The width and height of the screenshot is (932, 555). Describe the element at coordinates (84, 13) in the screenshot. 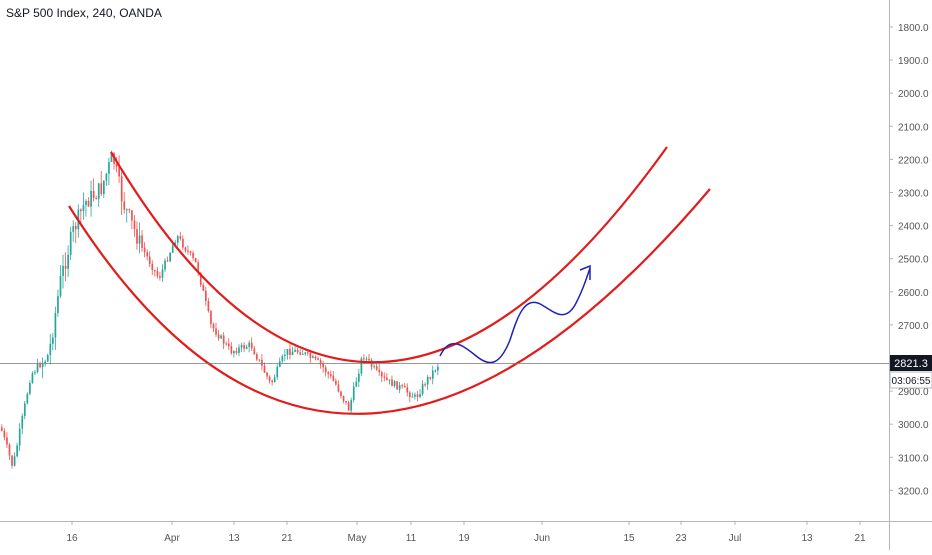

I see `symbol-title: S&P 500 Index, 240, OANDA` at that location.